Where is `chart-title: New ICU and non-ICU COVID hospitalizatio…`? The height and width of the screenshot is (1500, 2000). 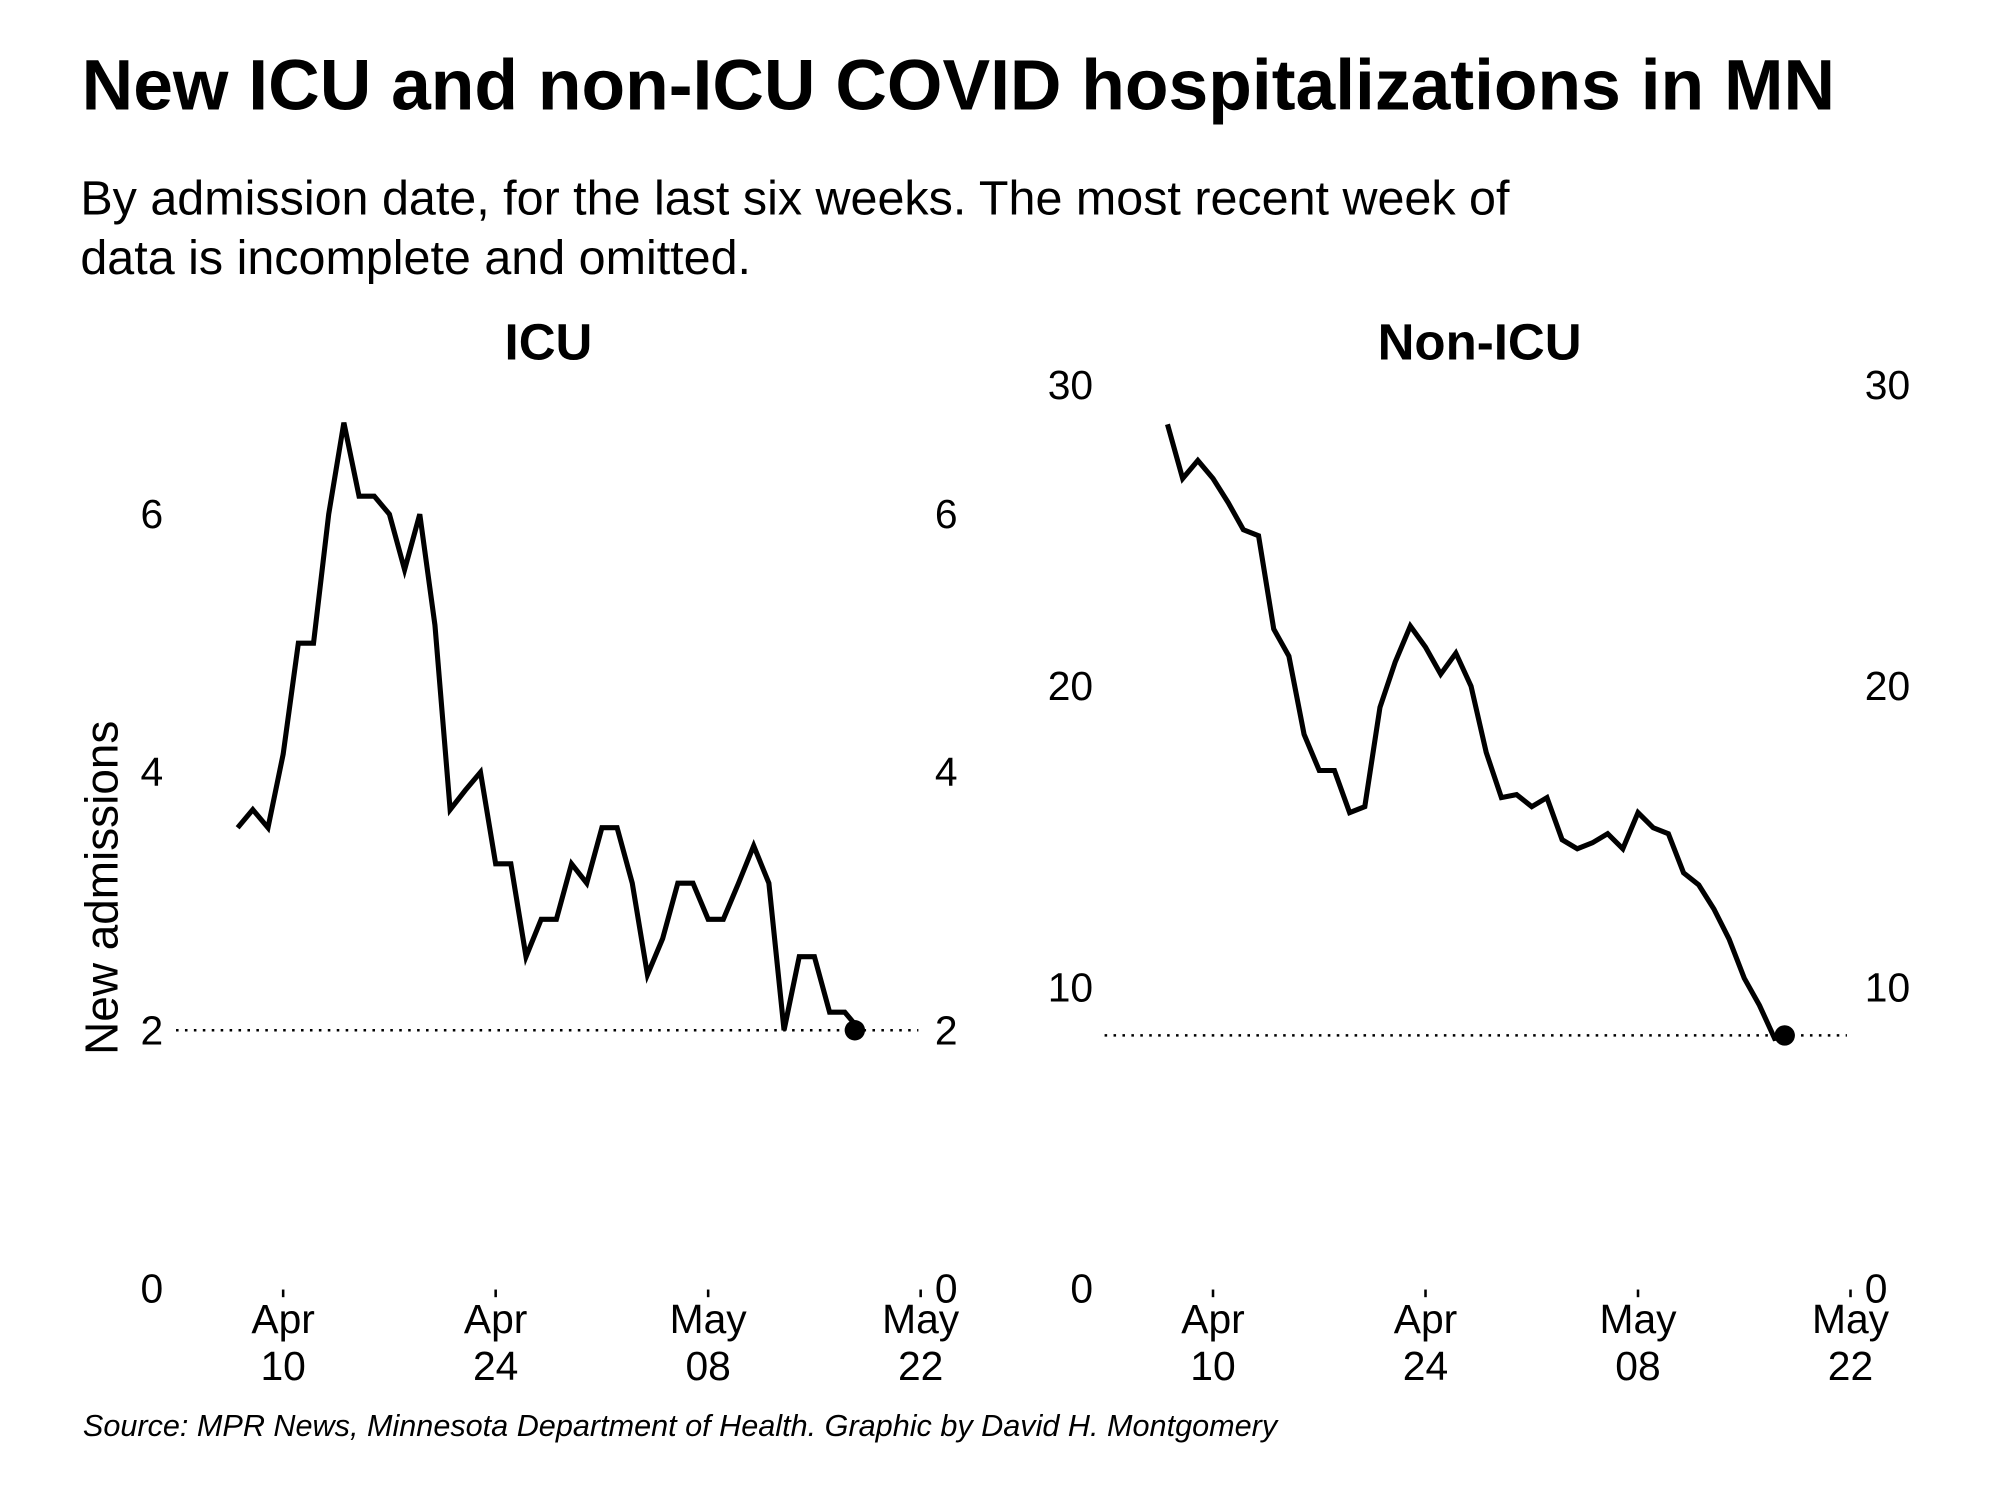
chart-title: New ICU and non-ICU COVID hospitalizatio… is located at coordinates (958, 86).